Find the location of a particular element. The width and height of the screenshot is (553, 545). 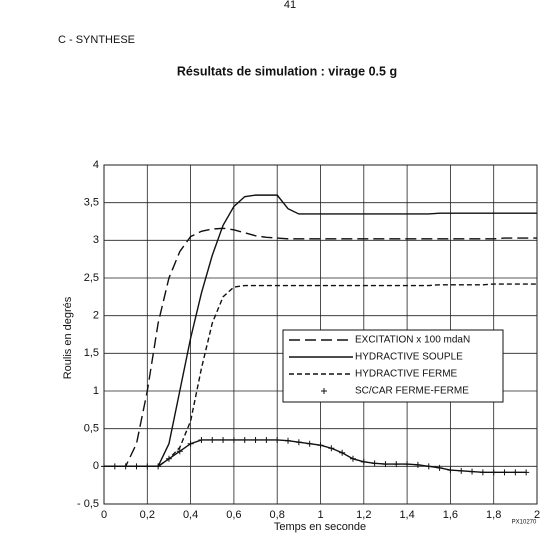

legend-label: EXCITATION x 100 mdaN is located at coordinates (412, 340).